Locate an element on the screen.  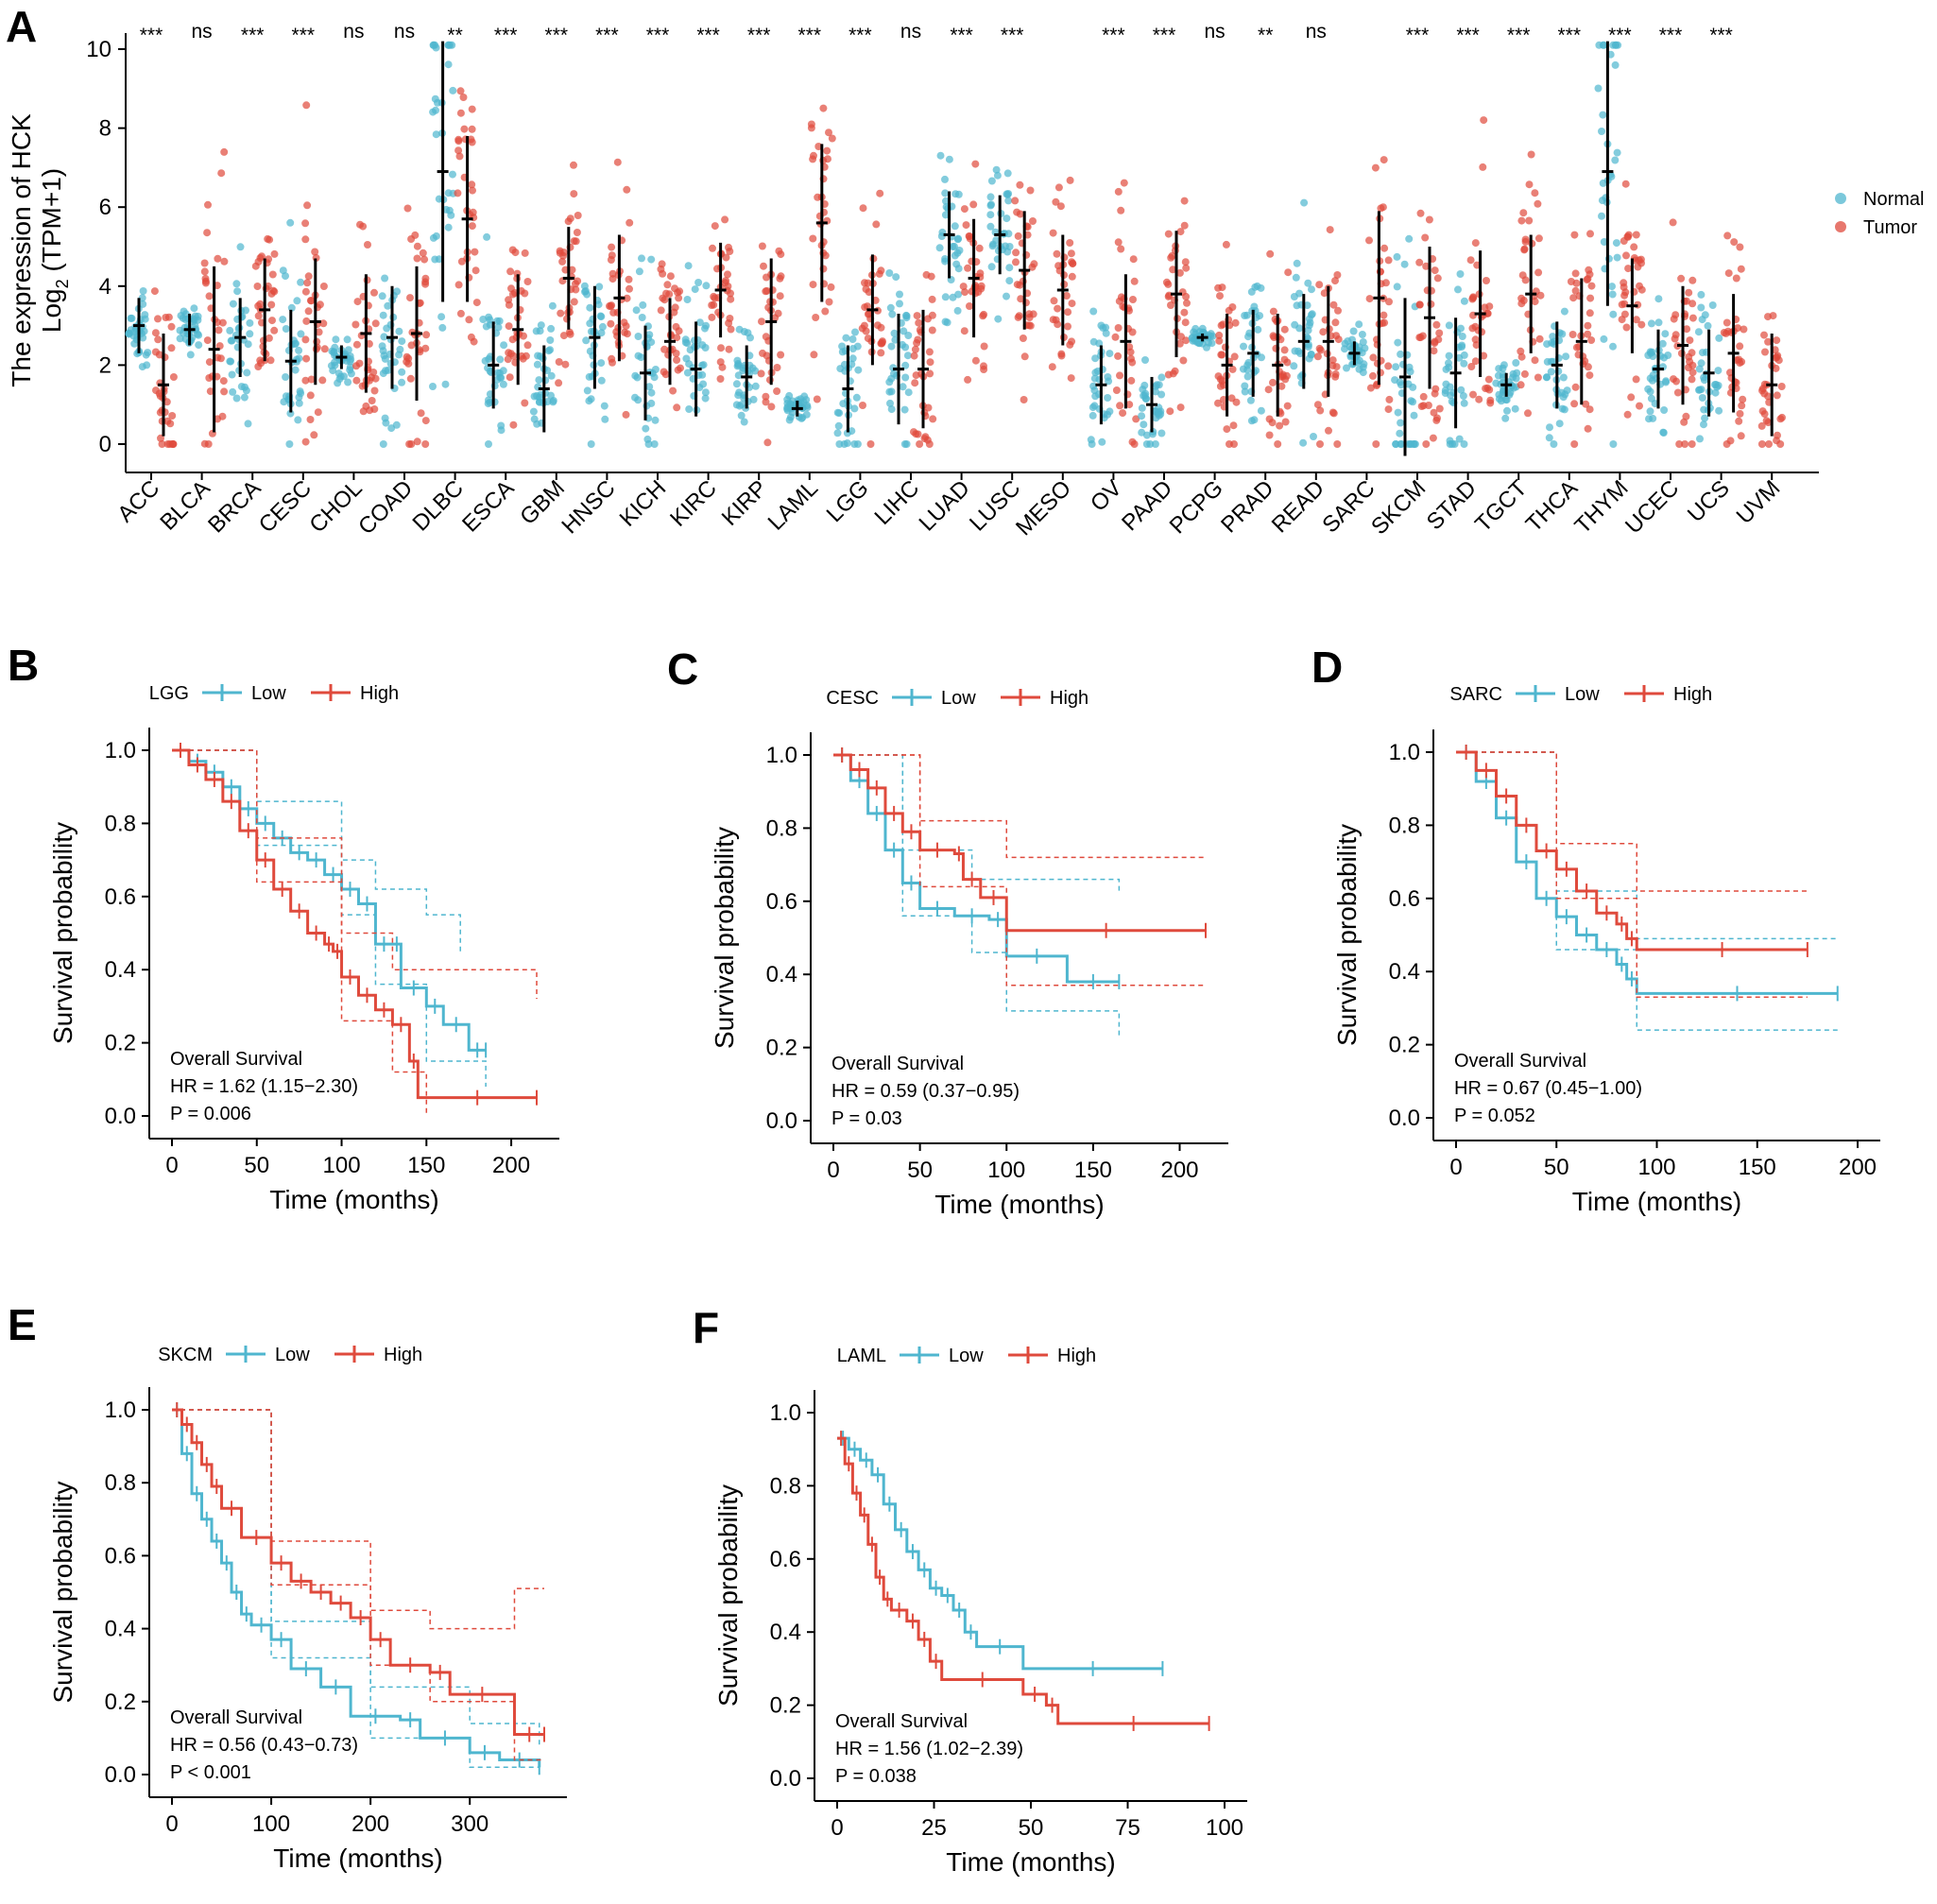
panel-a-y-tick-label: 4 is located at coordinates (105, 287).